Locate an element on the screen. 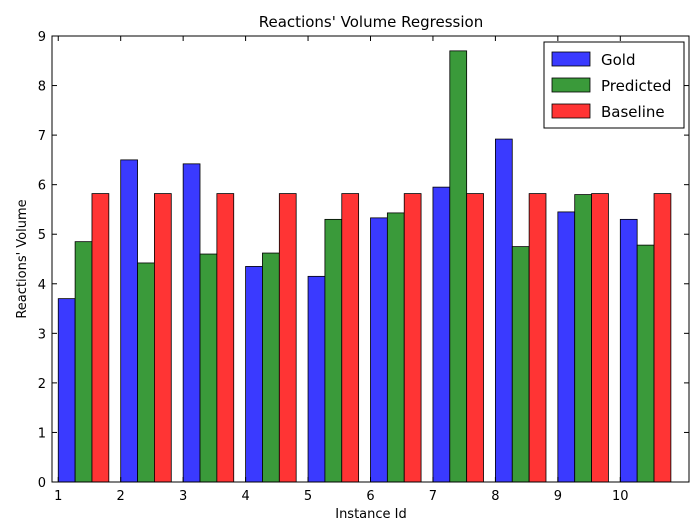 The height and width of the screenshot is (522, 693). y-tick-label: 9 is located at coordinates (42, 37).